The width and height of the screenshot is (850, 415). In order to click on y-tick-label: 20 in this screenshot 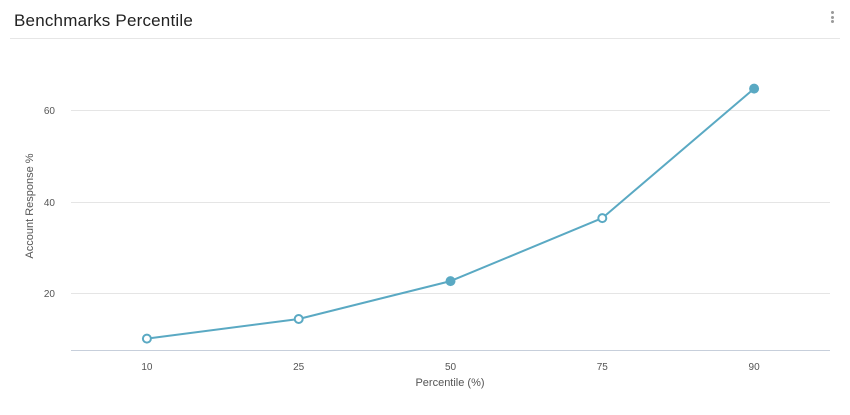, I will do `click(50, 294)`.